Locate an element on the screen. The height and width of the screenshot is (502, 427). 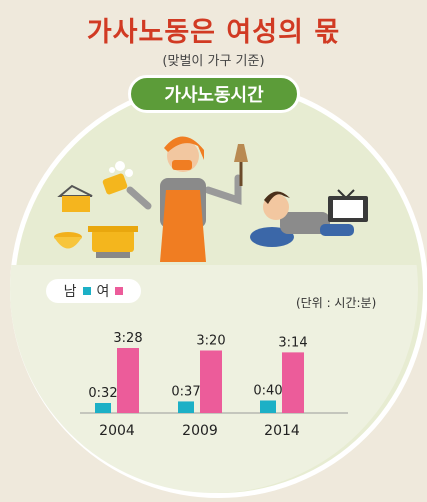
chart-subtitle: (맞벌이 가구 기준) is located at coordinates (213, 61).